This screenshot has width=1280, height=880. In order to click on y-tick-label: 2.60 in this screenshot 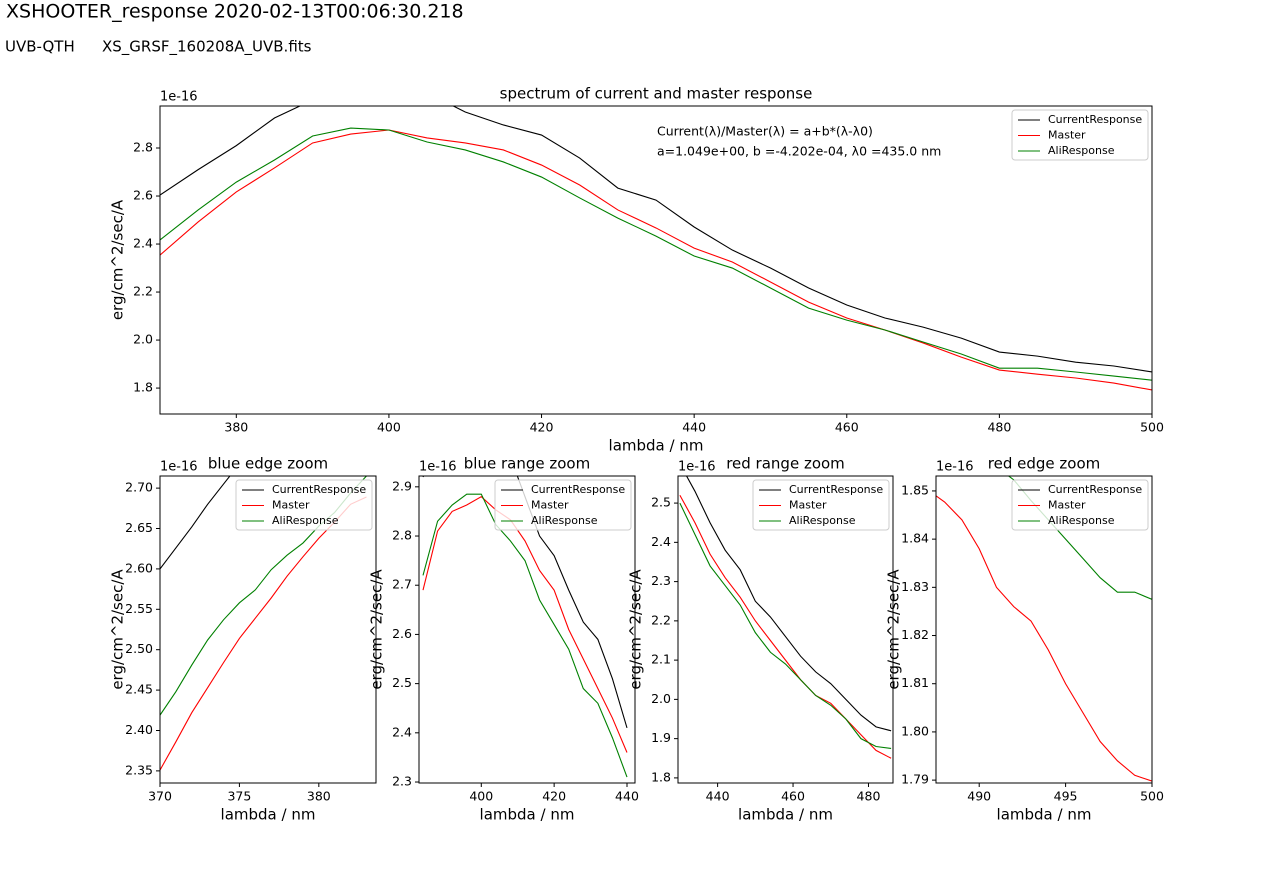, I will do `click(139, 567)`.